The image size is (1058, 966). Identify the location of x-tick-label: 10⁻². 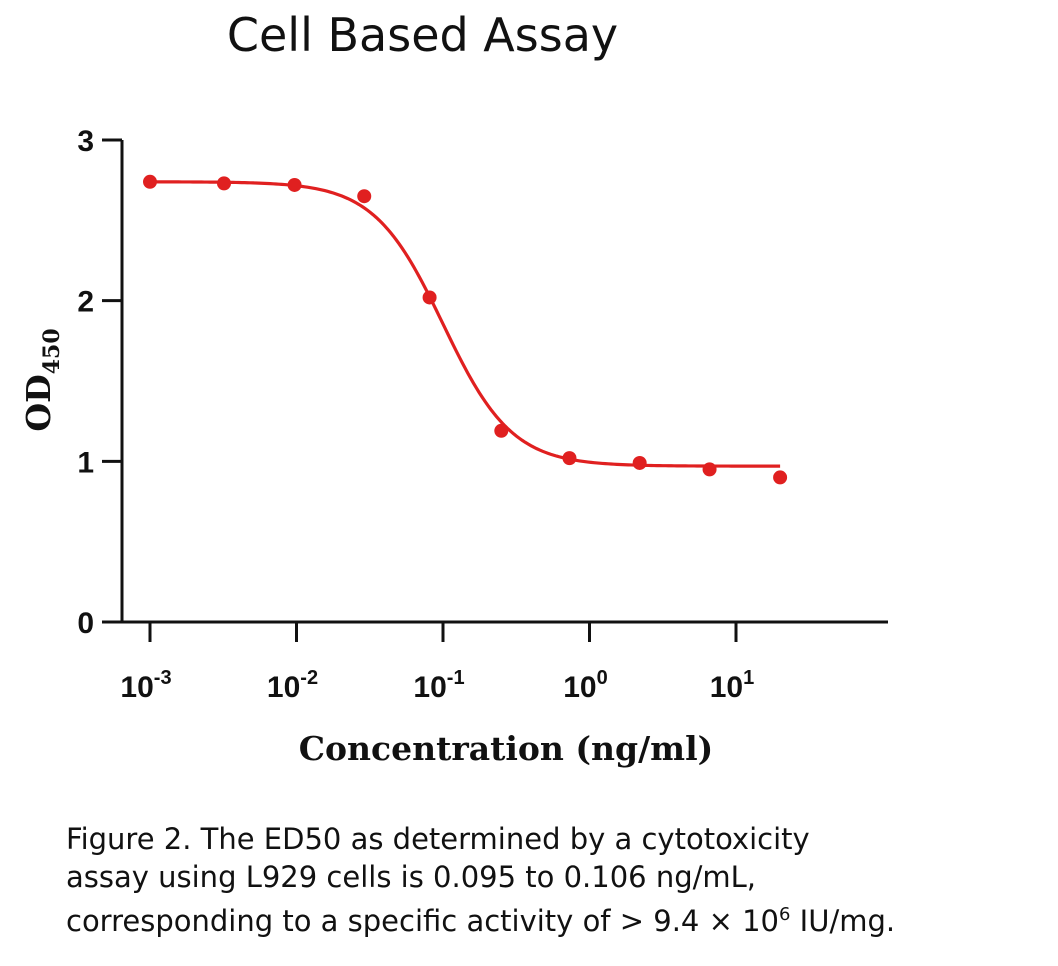
(292, 685).